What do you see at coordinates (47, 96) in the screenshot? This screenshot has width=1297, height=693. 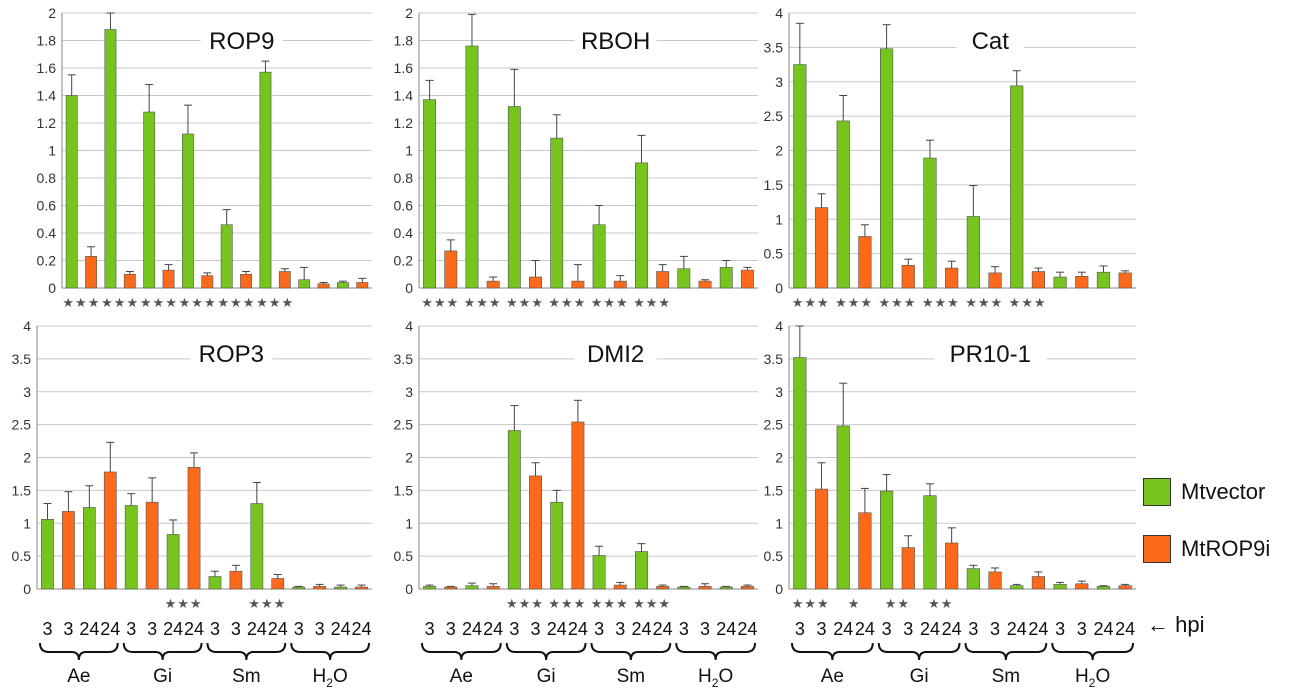 I see `y-tick-label: 1.4` at bounding box center [47, 96].